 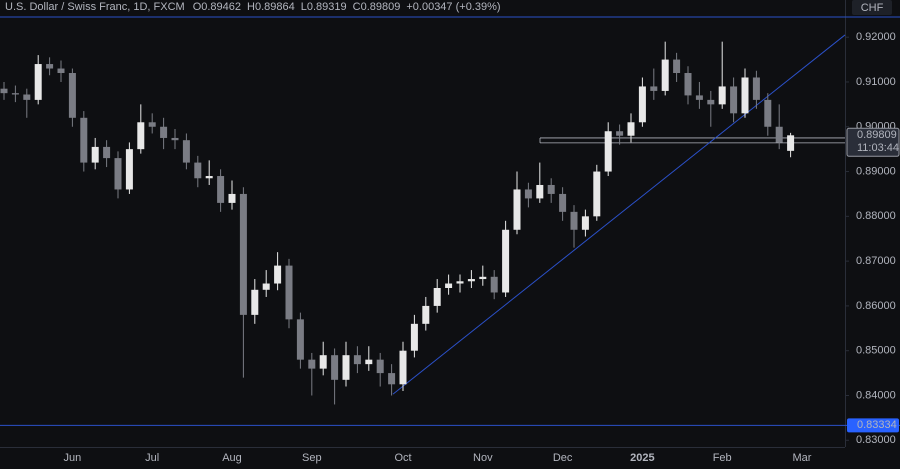 What do you see at coordinates (876, 82) in the screenshot?
I see `y-tick-label: 0.91000` at bounding box center [876, 82].